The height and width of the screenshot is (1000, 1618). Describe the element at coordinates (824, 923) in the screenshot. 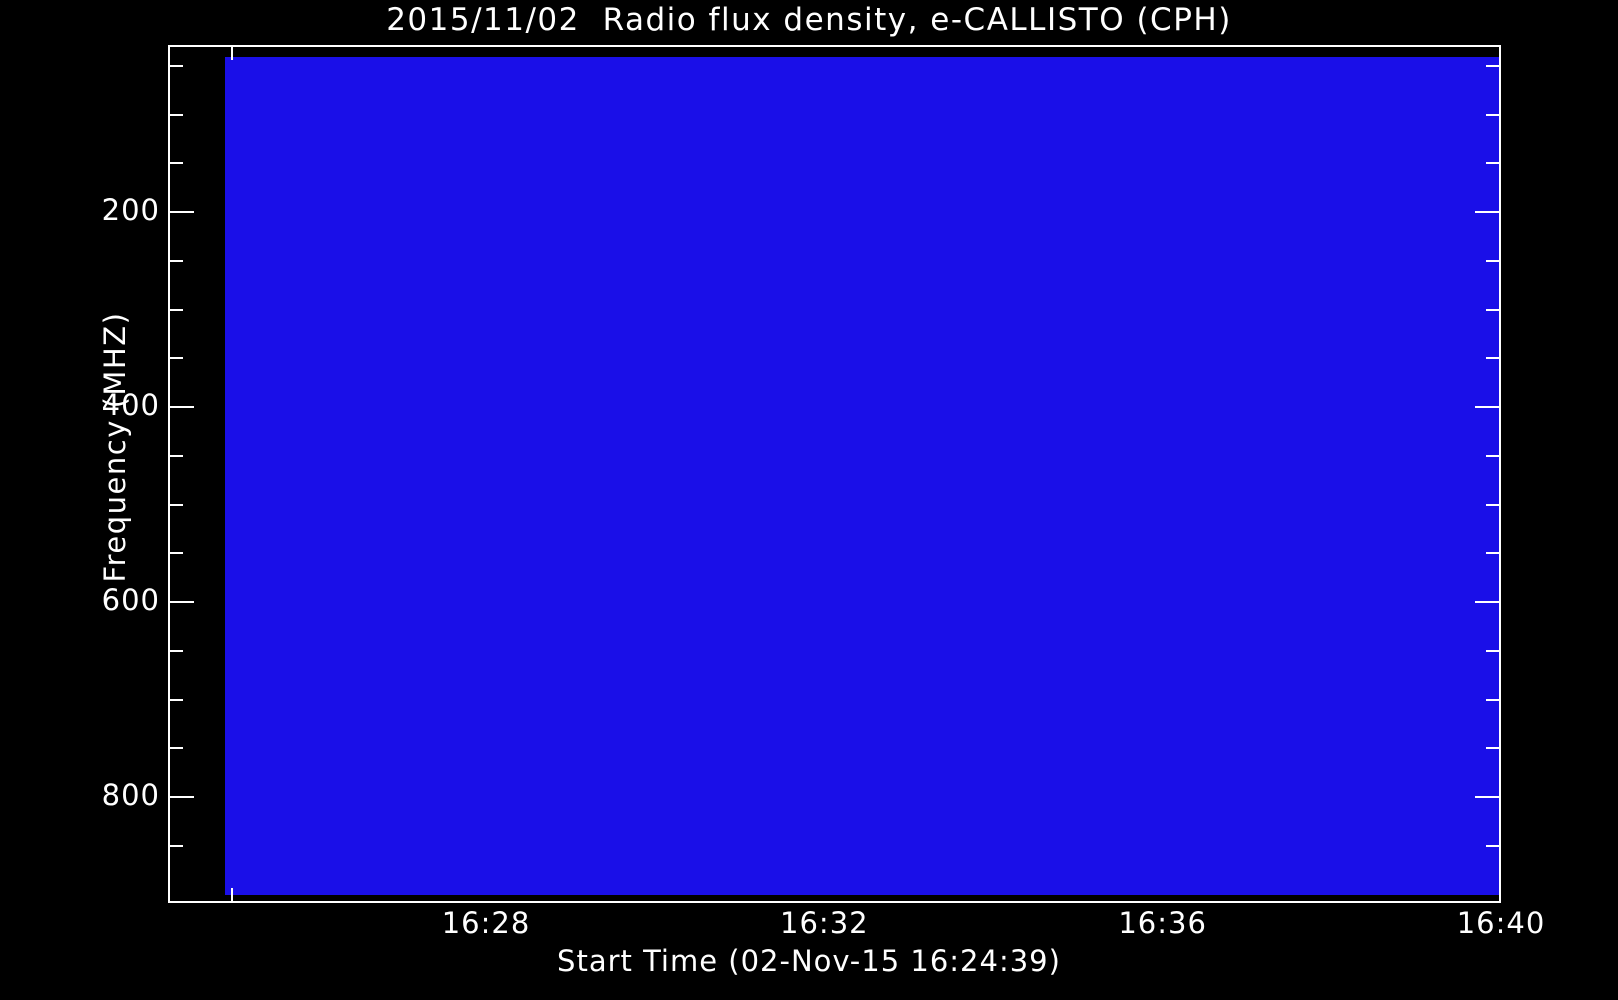

I see `x-tick-label: 16:32` at that location.